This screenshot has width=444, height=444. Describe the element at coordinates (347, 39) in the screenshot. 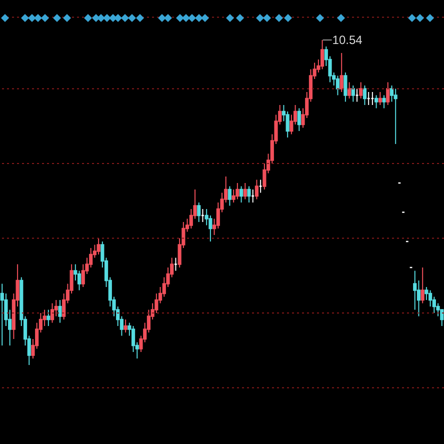

I see `annotation: 10.54` at that location.